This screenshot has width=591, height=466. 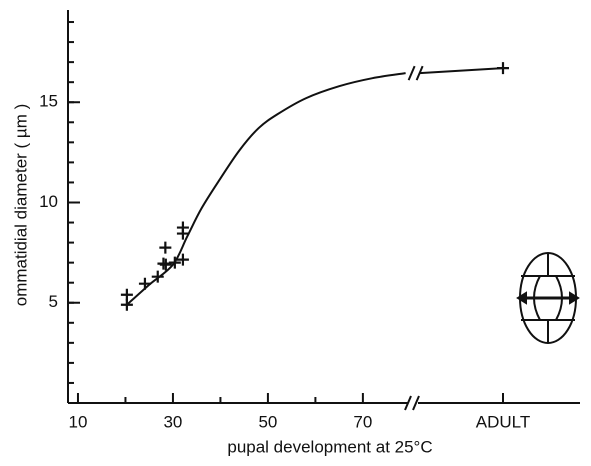 What do you see at coordinates (172, 421) in the screenshot?
I see `x-tick-label: 30` at bounding box center [172, 421].